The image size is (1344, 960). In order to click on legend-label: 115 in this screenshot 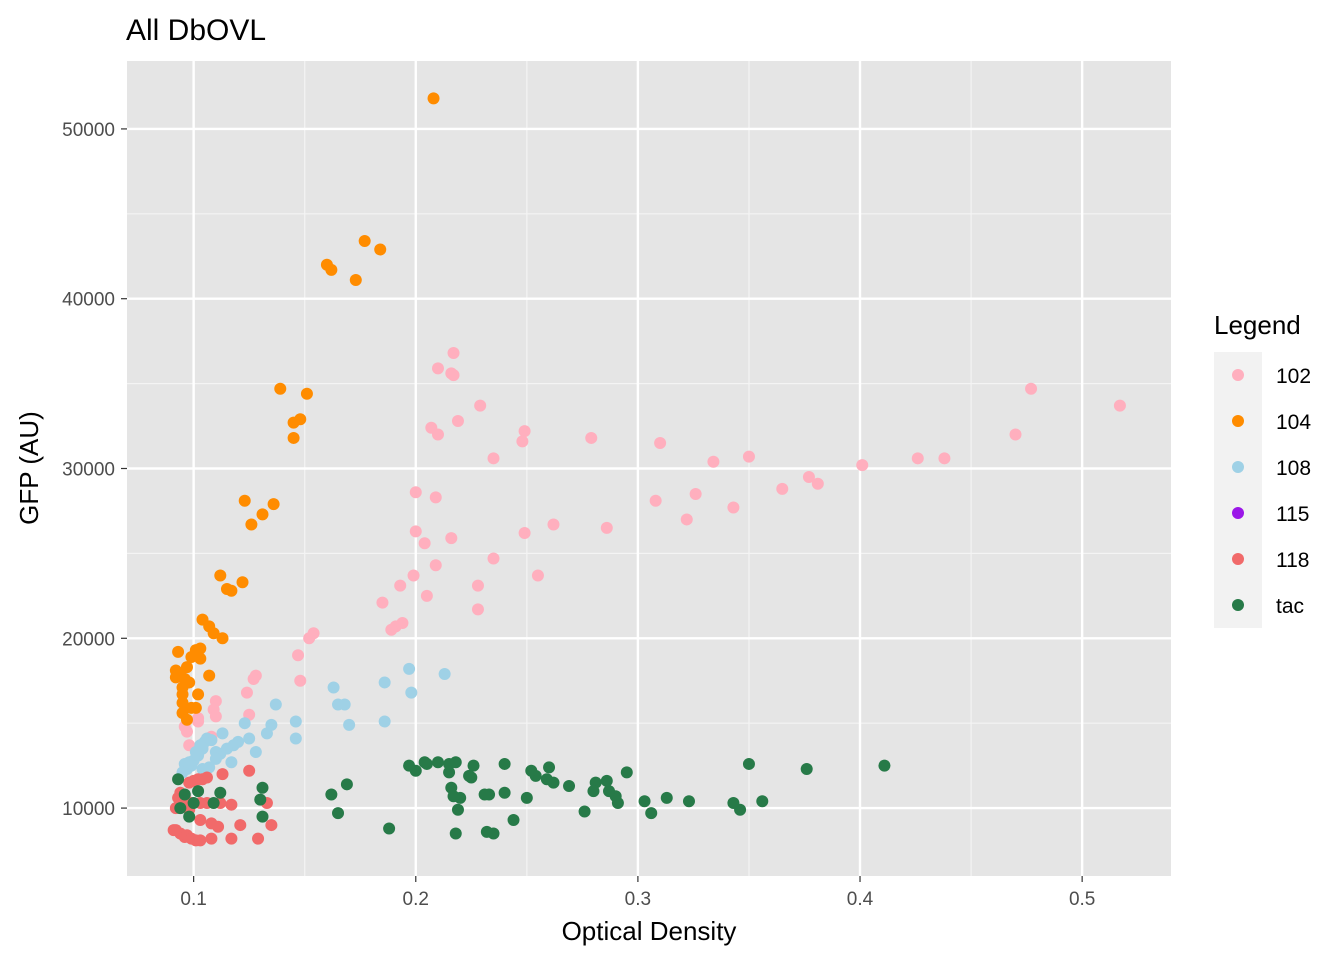, I will do `click(1292, 514)`.